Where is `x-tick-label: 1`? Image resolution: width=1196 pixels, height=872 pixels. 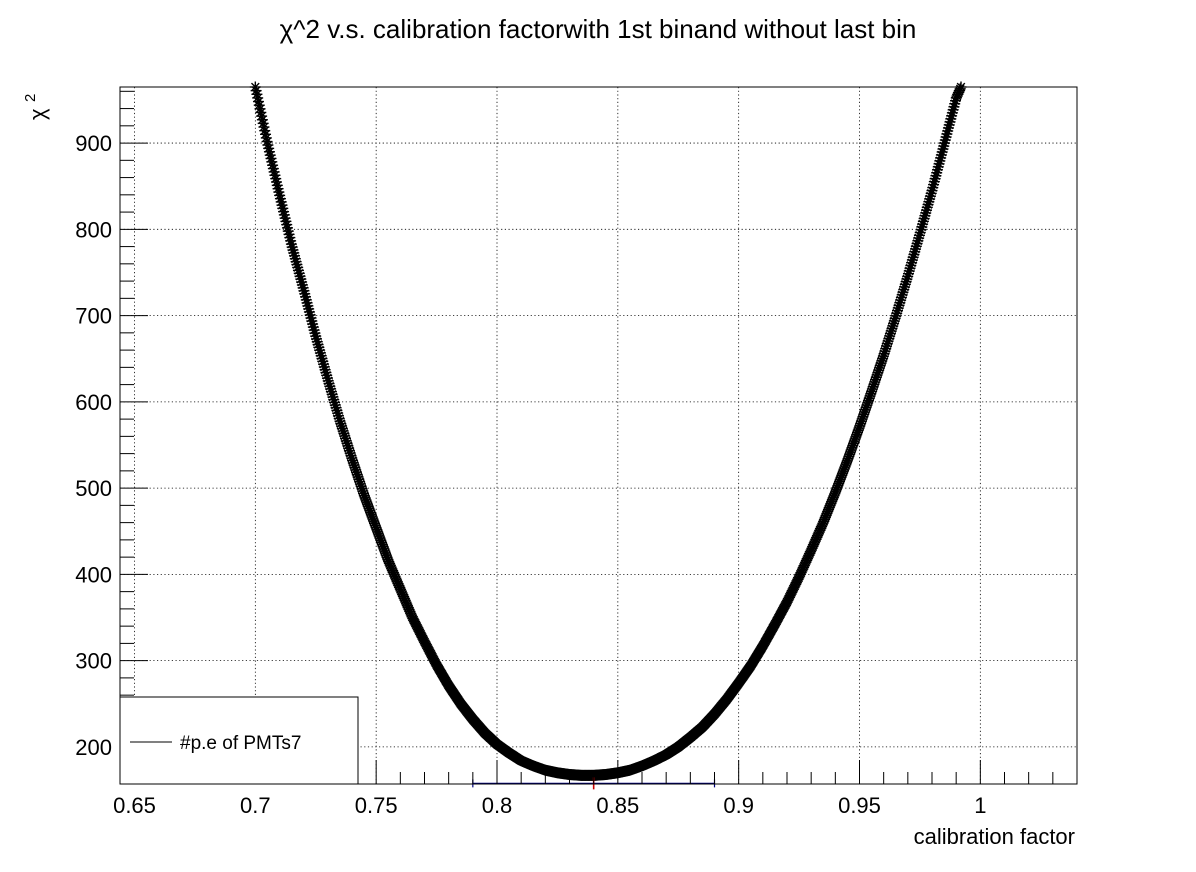 x-tick-label: 1 is located at coordinates (980, 805).